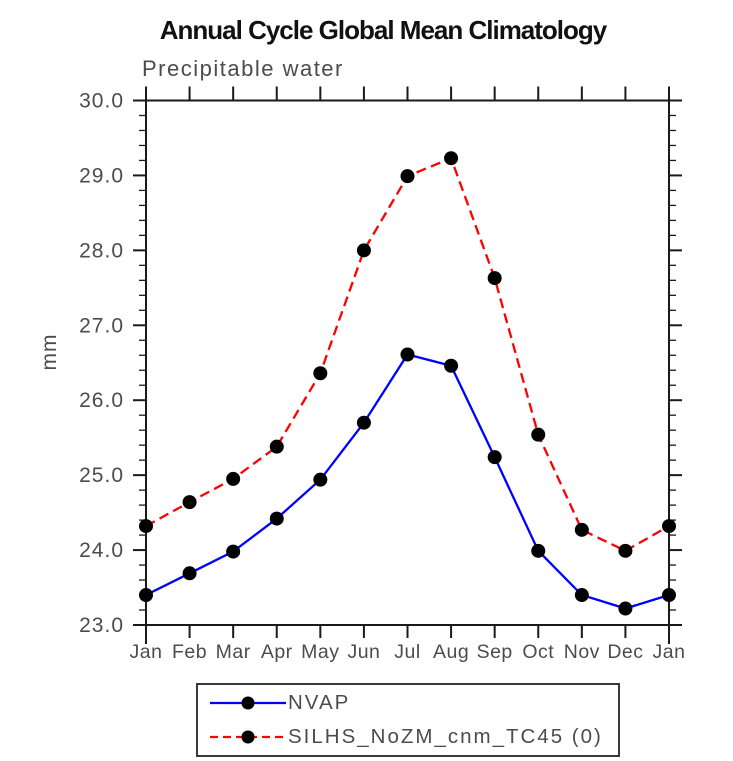  I want to click on legend-label-silhs: SILHS_NoZM_cnm_TC45 (0), so click(445, 736).